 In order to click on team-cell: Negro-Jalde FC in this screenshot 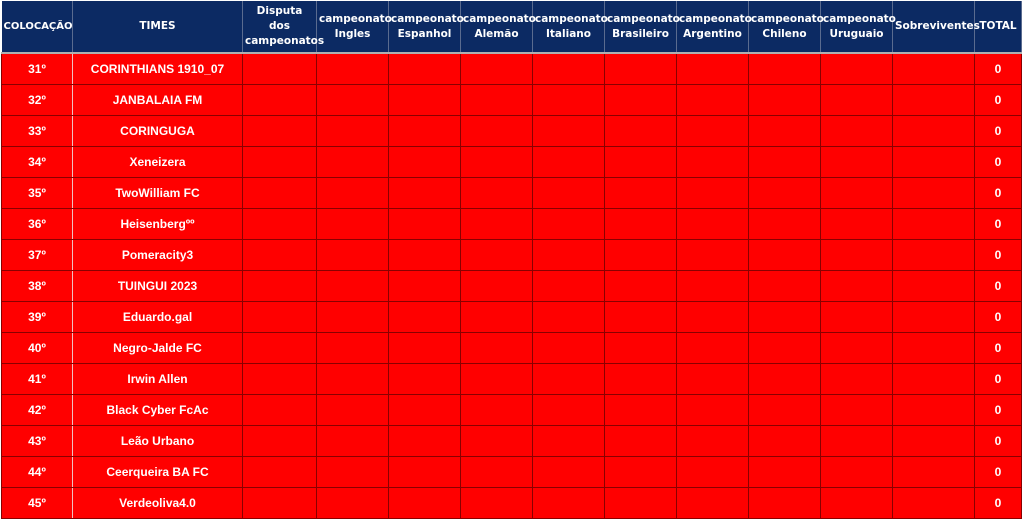, I will do `click(157, 348)`.